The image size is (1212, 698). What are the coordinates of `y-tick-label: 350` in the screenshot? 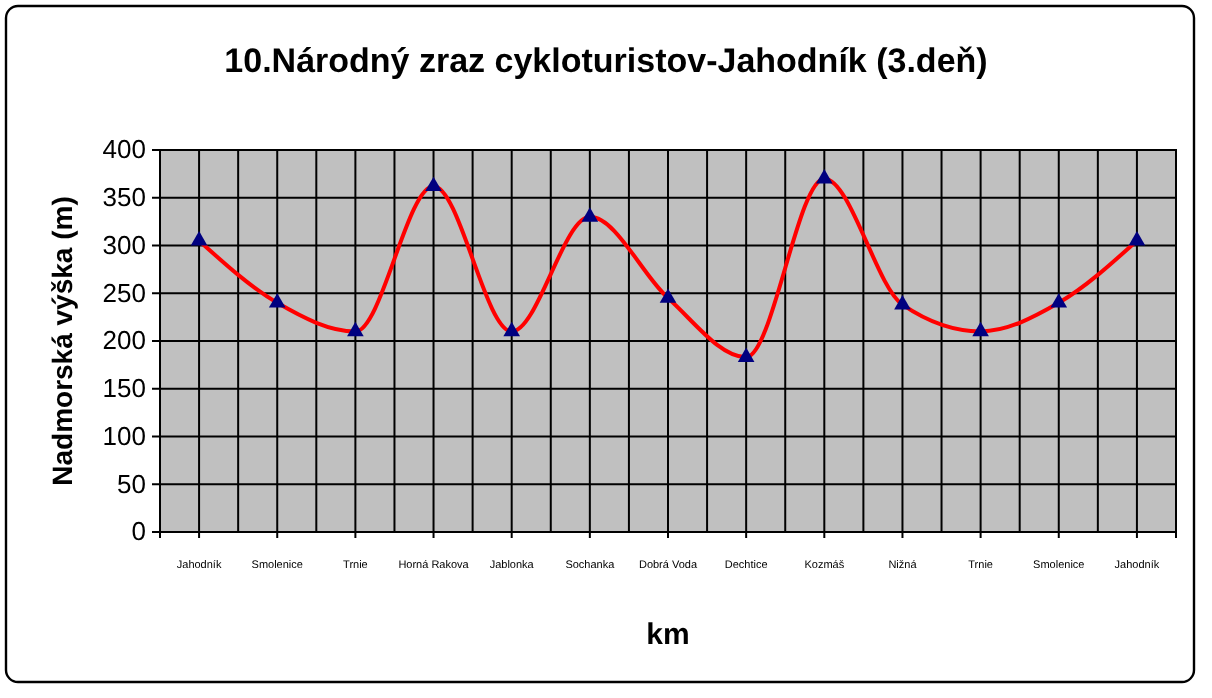 It's located at (124, 197).